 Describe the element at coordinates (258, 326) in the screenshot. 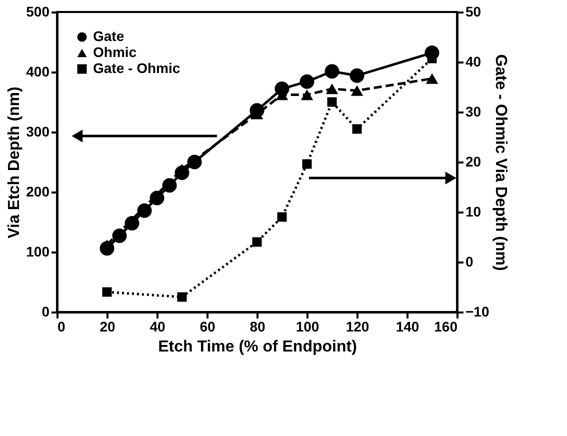

I see `x-tick-label: 80` at that location.